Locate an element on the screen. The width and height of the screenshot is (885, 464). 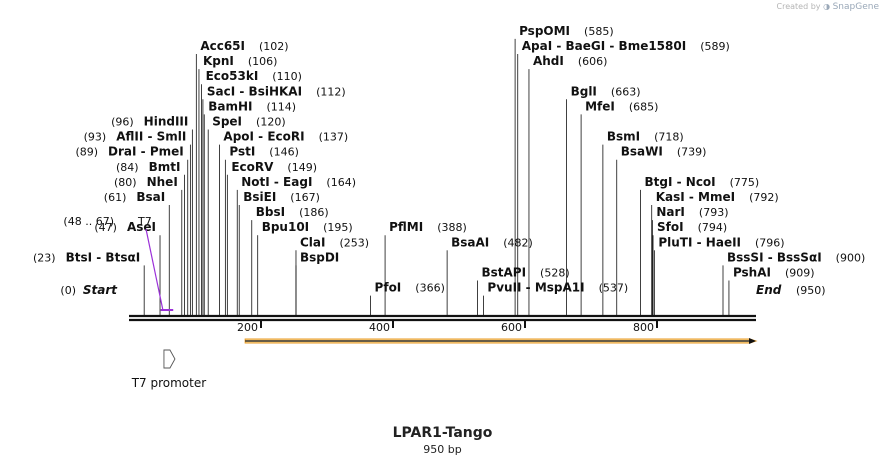
enzyme-name: HindIII is located at coordinates (166, 122).